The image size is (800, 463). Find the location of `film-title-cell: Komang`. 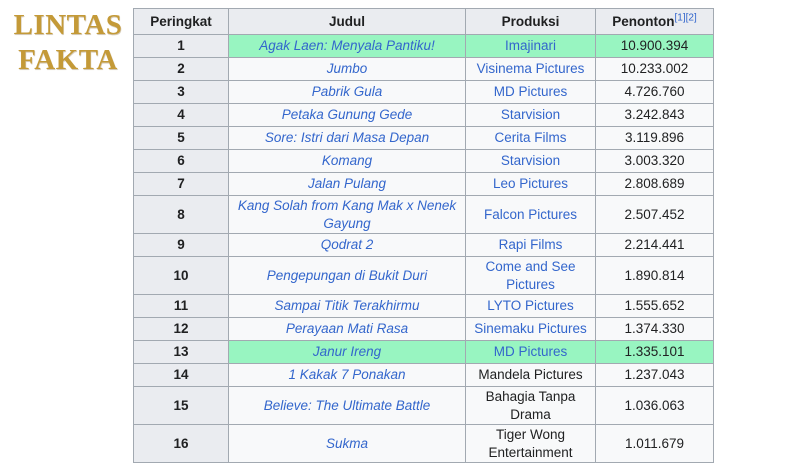

film-title-cell: Komang is located at coordinates (347, 161).